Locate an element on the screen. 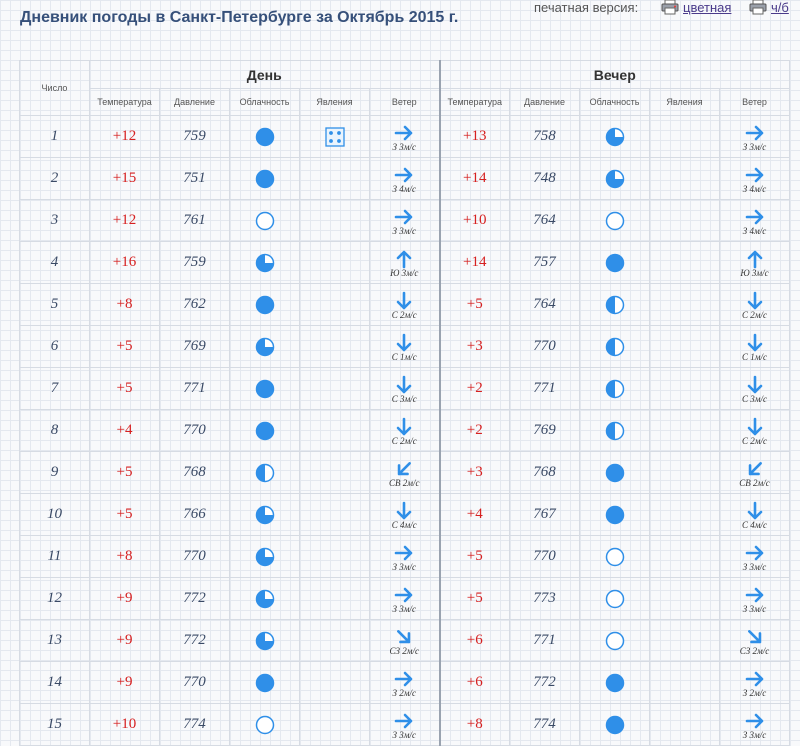 The height and width of the screenshot is (746, 800). day-group-header: День is located at coordinates (264, 74).